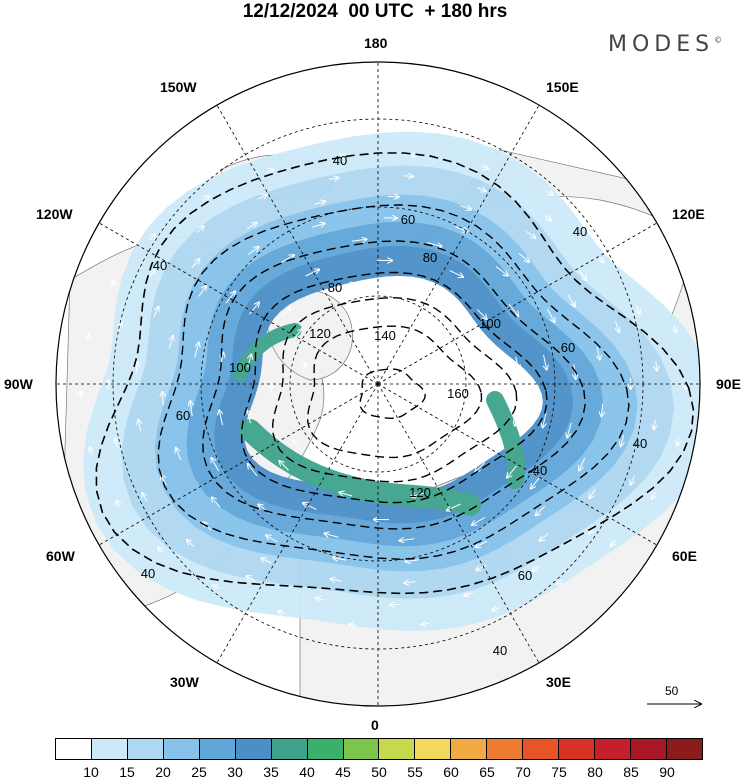  What do you see at coordinates (559, 772) in the screenshot?
I see `colorbar-label: 75` at bounding box center [559, 772].